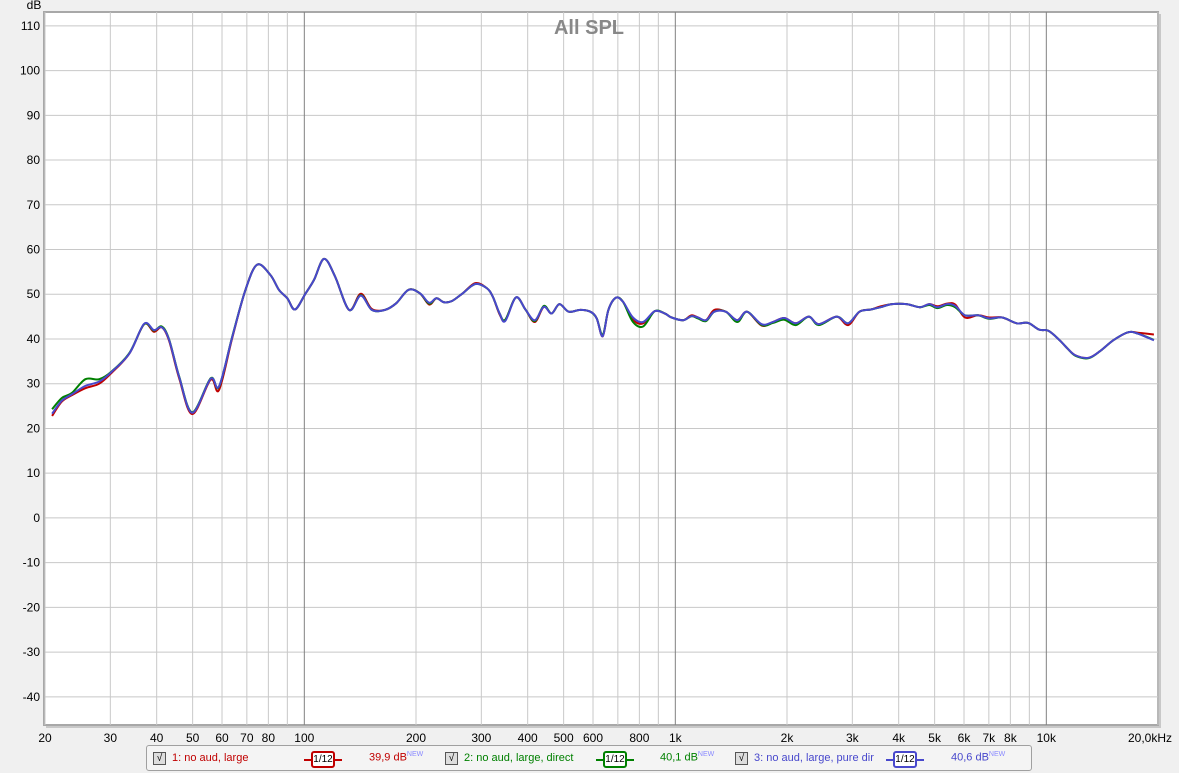 This screenshot has height=773, width=1179. Describe the element at coordinates (814, 758) in the screenshot. I see `legend-label: 3: no aud, large, pure dir` at that location.